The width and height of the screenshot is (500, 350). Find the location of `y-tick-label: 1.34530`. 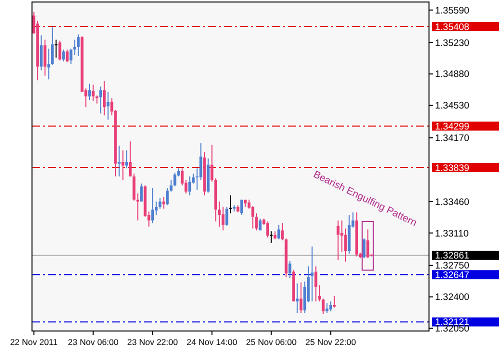

y-tick-label: 1.34530 is located at coordinates (452, 106).